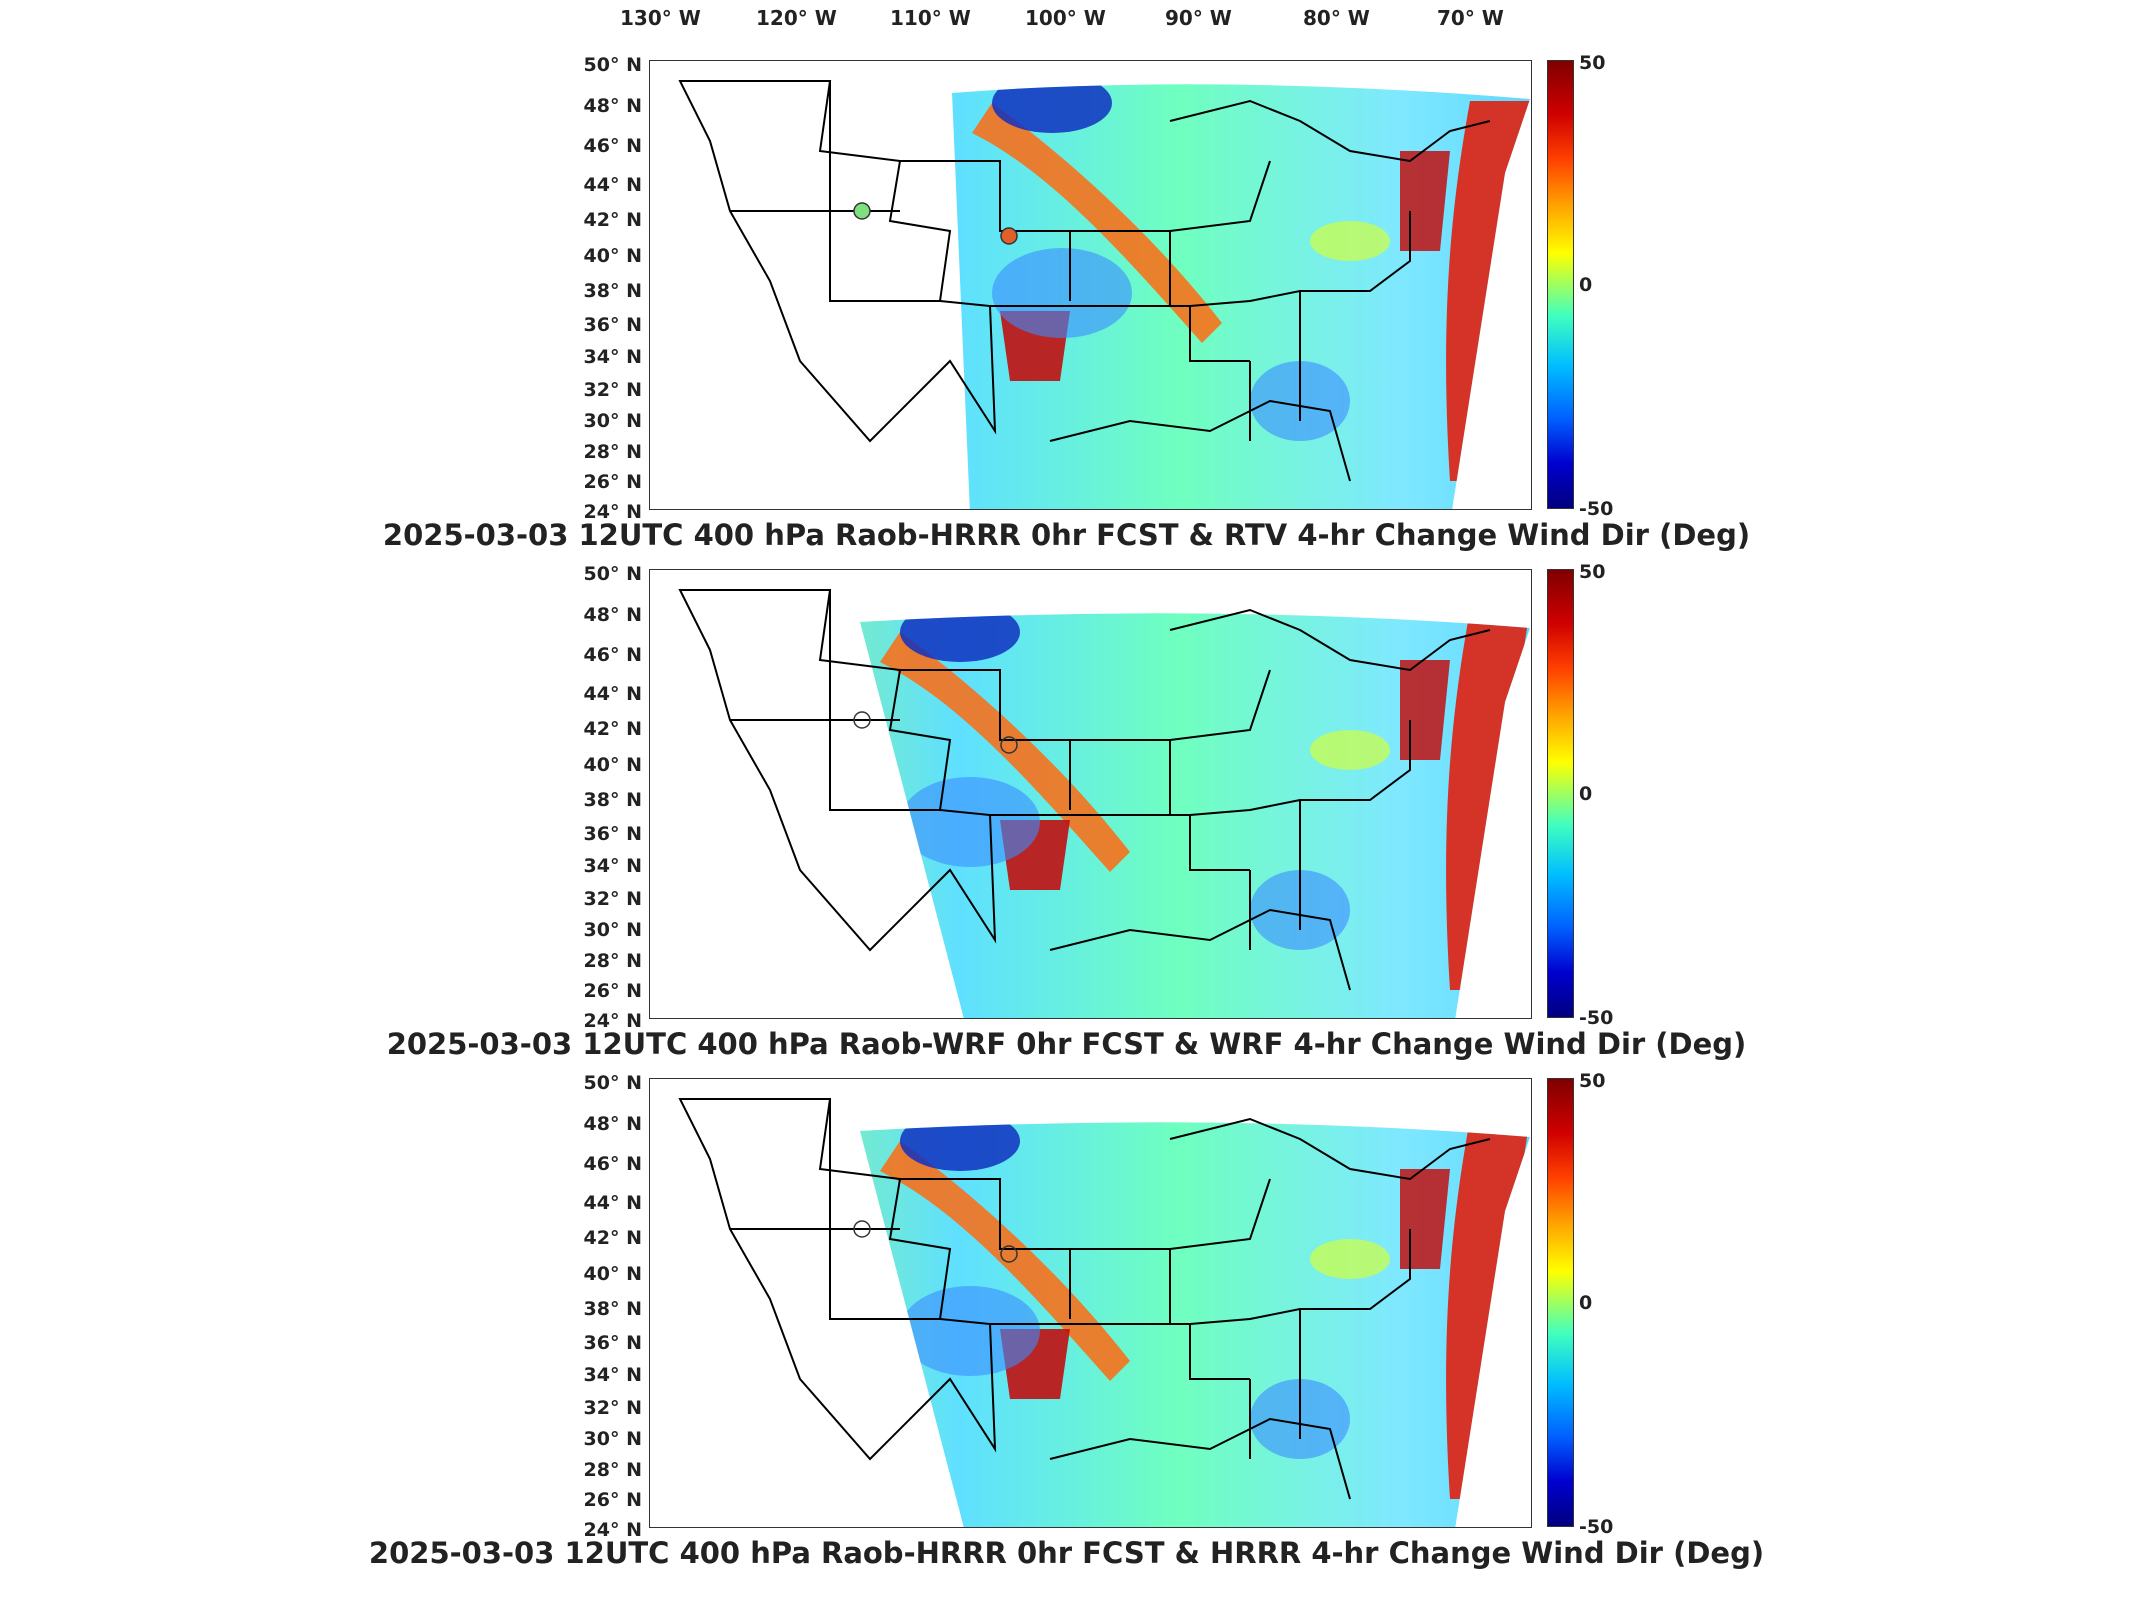 The image size is (2133, 1600). I want to click on lon-label: 110° W, so click(930, 18).